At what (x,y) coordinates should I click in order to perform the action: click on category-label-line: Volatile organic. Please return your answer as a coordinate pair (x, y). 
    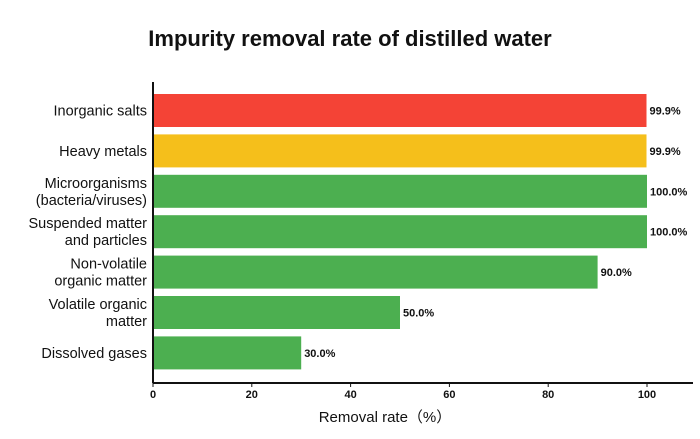
    Looking at the image, I should click on (98, 305).